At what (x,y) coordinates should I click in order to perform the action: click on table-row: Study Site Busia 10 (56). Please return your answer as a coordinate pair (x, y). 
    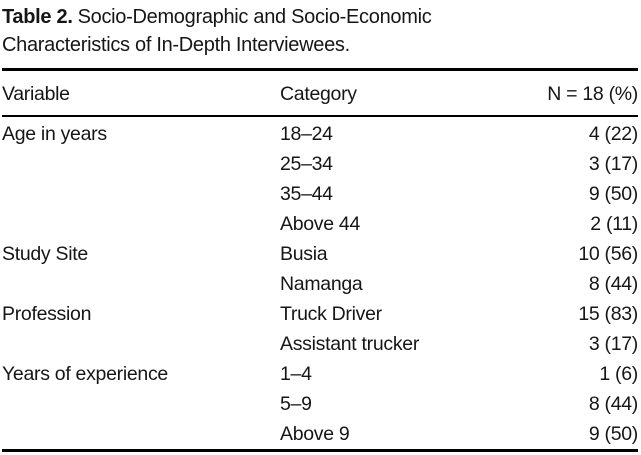
    Looking at the image, I should click on (320, 254).